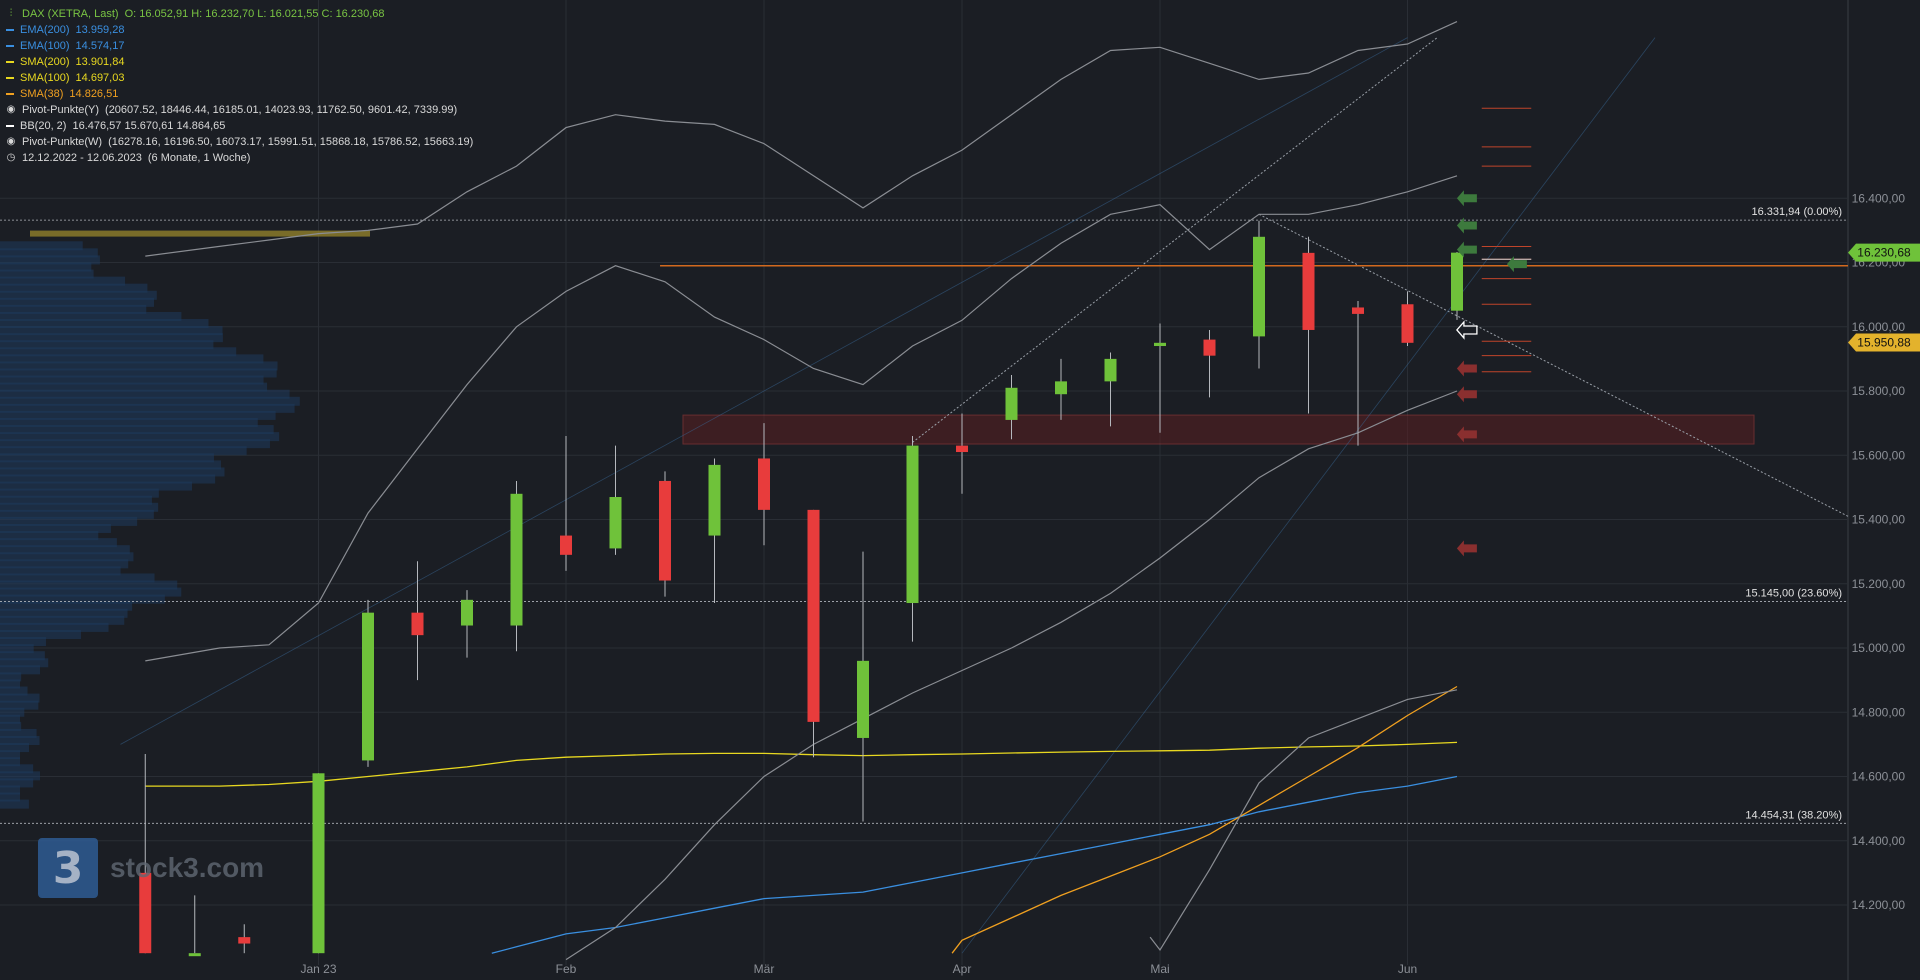  I want to click on legend-value: 14.826,51, so click(94, 94).